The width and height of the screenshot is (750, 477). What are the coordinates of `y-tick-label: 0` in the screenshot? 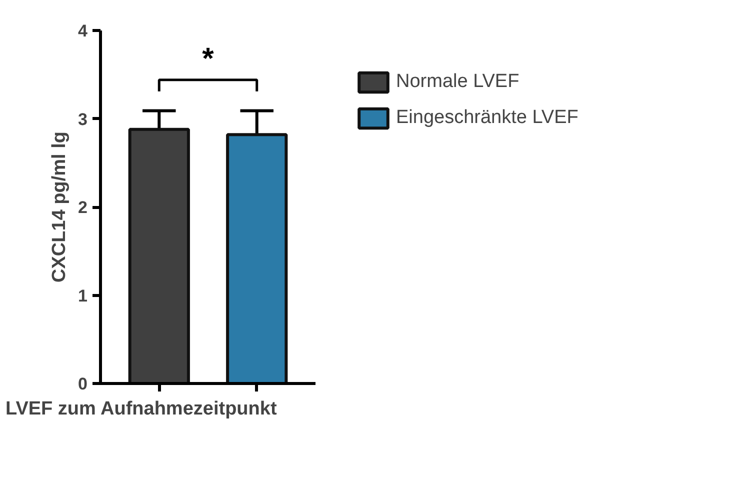 It's located at (83, 384).